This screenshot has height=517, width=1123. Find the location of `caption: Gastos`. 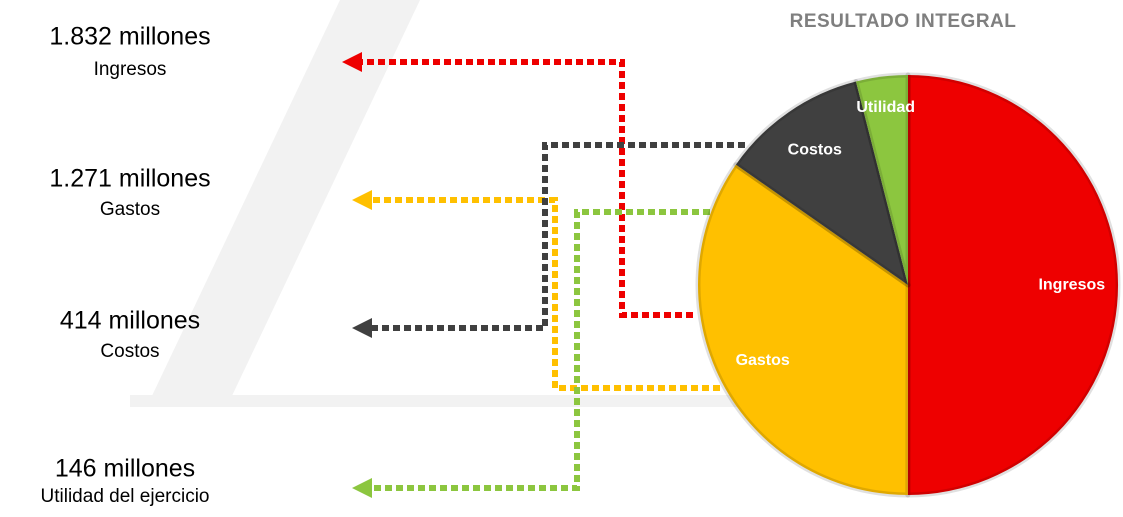

caption: Gastos is located at coordinates (130, 209).